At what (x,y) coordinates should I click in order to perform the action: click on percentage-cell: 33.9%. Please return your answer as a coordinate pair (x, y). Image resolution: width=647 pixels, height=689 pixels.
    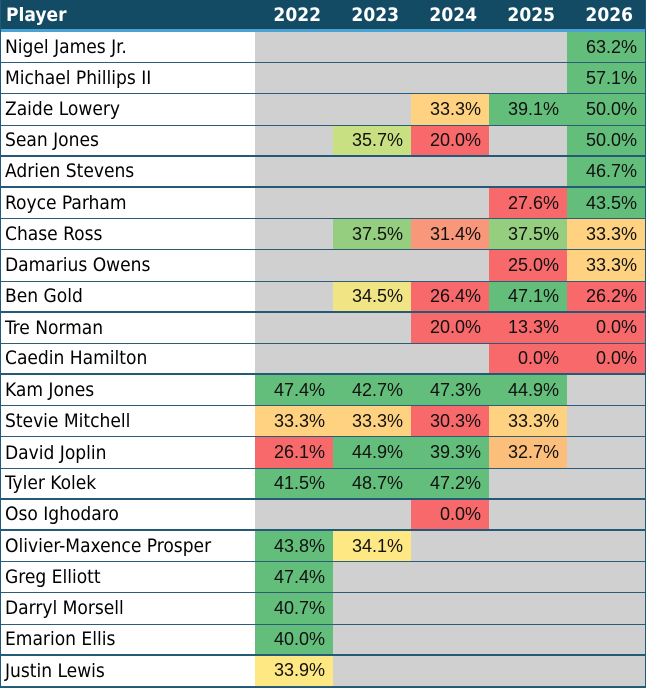
    Looking at the image, I should click on (294, 670).